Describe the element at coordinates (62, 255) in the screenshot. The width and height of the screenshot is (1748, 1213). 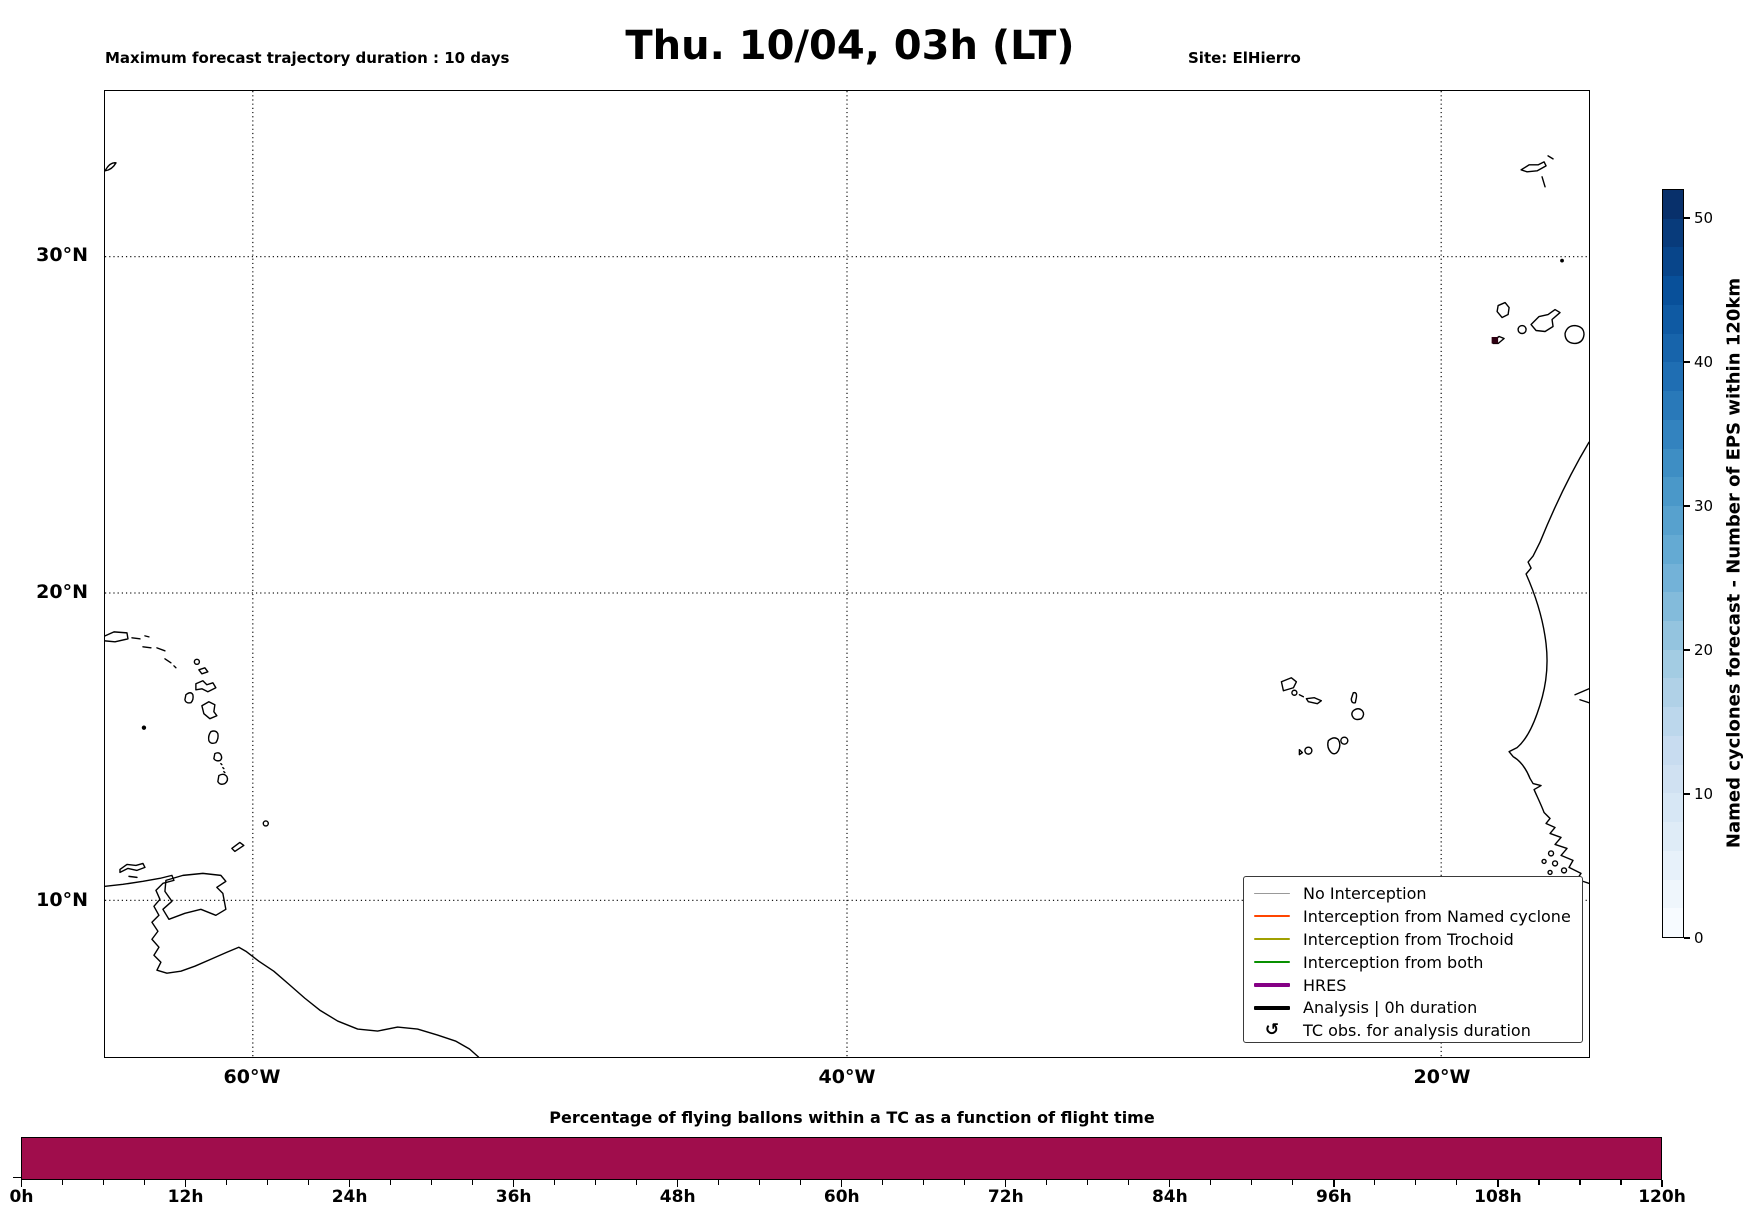
I see `lat-label-30n: 30°N` at that location.